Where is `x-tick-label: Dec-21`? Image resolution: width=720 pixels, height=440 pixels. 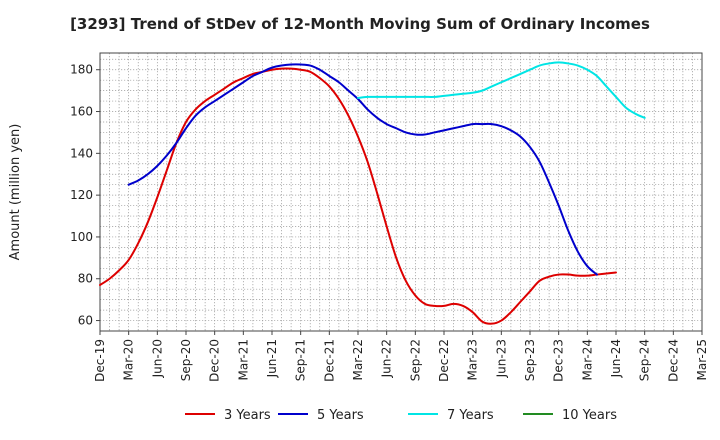
x-tick-label: Dec-21 is located at coordinates (329, 360).